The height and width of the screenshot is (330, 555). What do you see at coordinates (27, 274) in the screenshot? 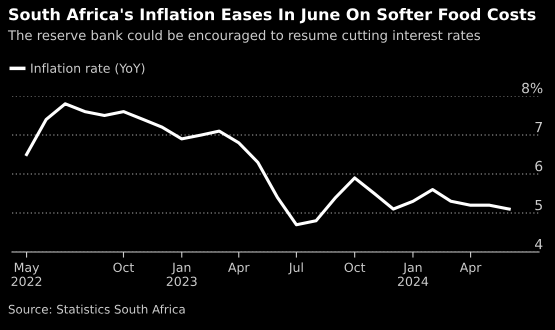
I see `x-tick-label: May 2022` at bounding box center [27, 274].